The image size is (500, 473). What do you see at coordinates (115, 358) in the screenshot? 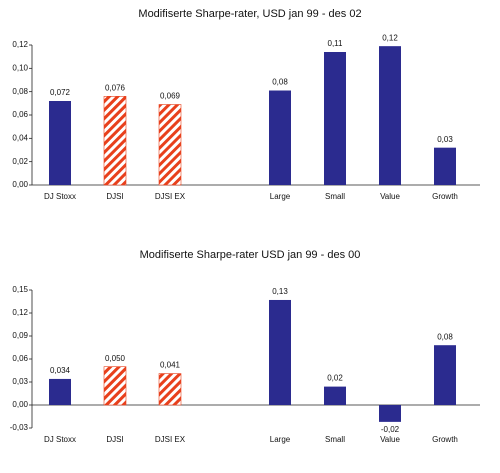
I see `value-label: 0,050` at bounding box center [115, 358].